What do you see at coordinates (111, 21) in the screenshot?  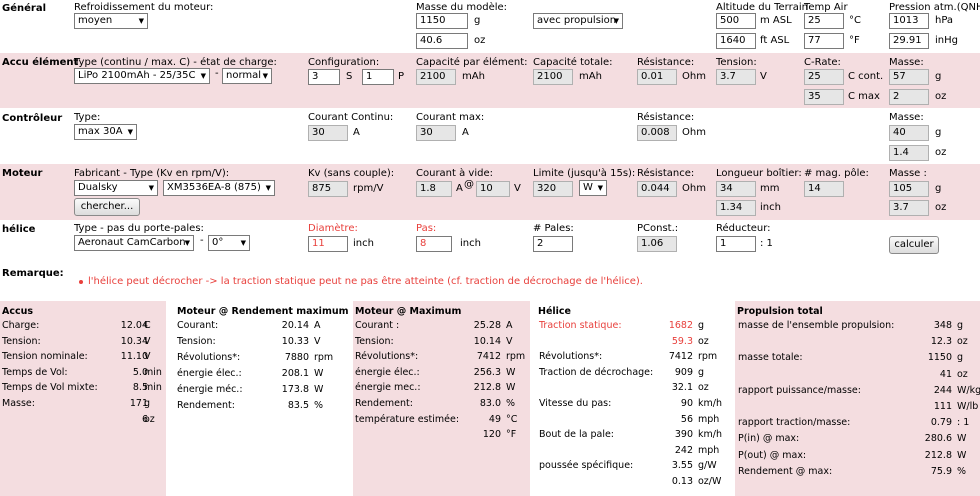 I see `cooling-select: moyen` at bounding box center [111, 21].